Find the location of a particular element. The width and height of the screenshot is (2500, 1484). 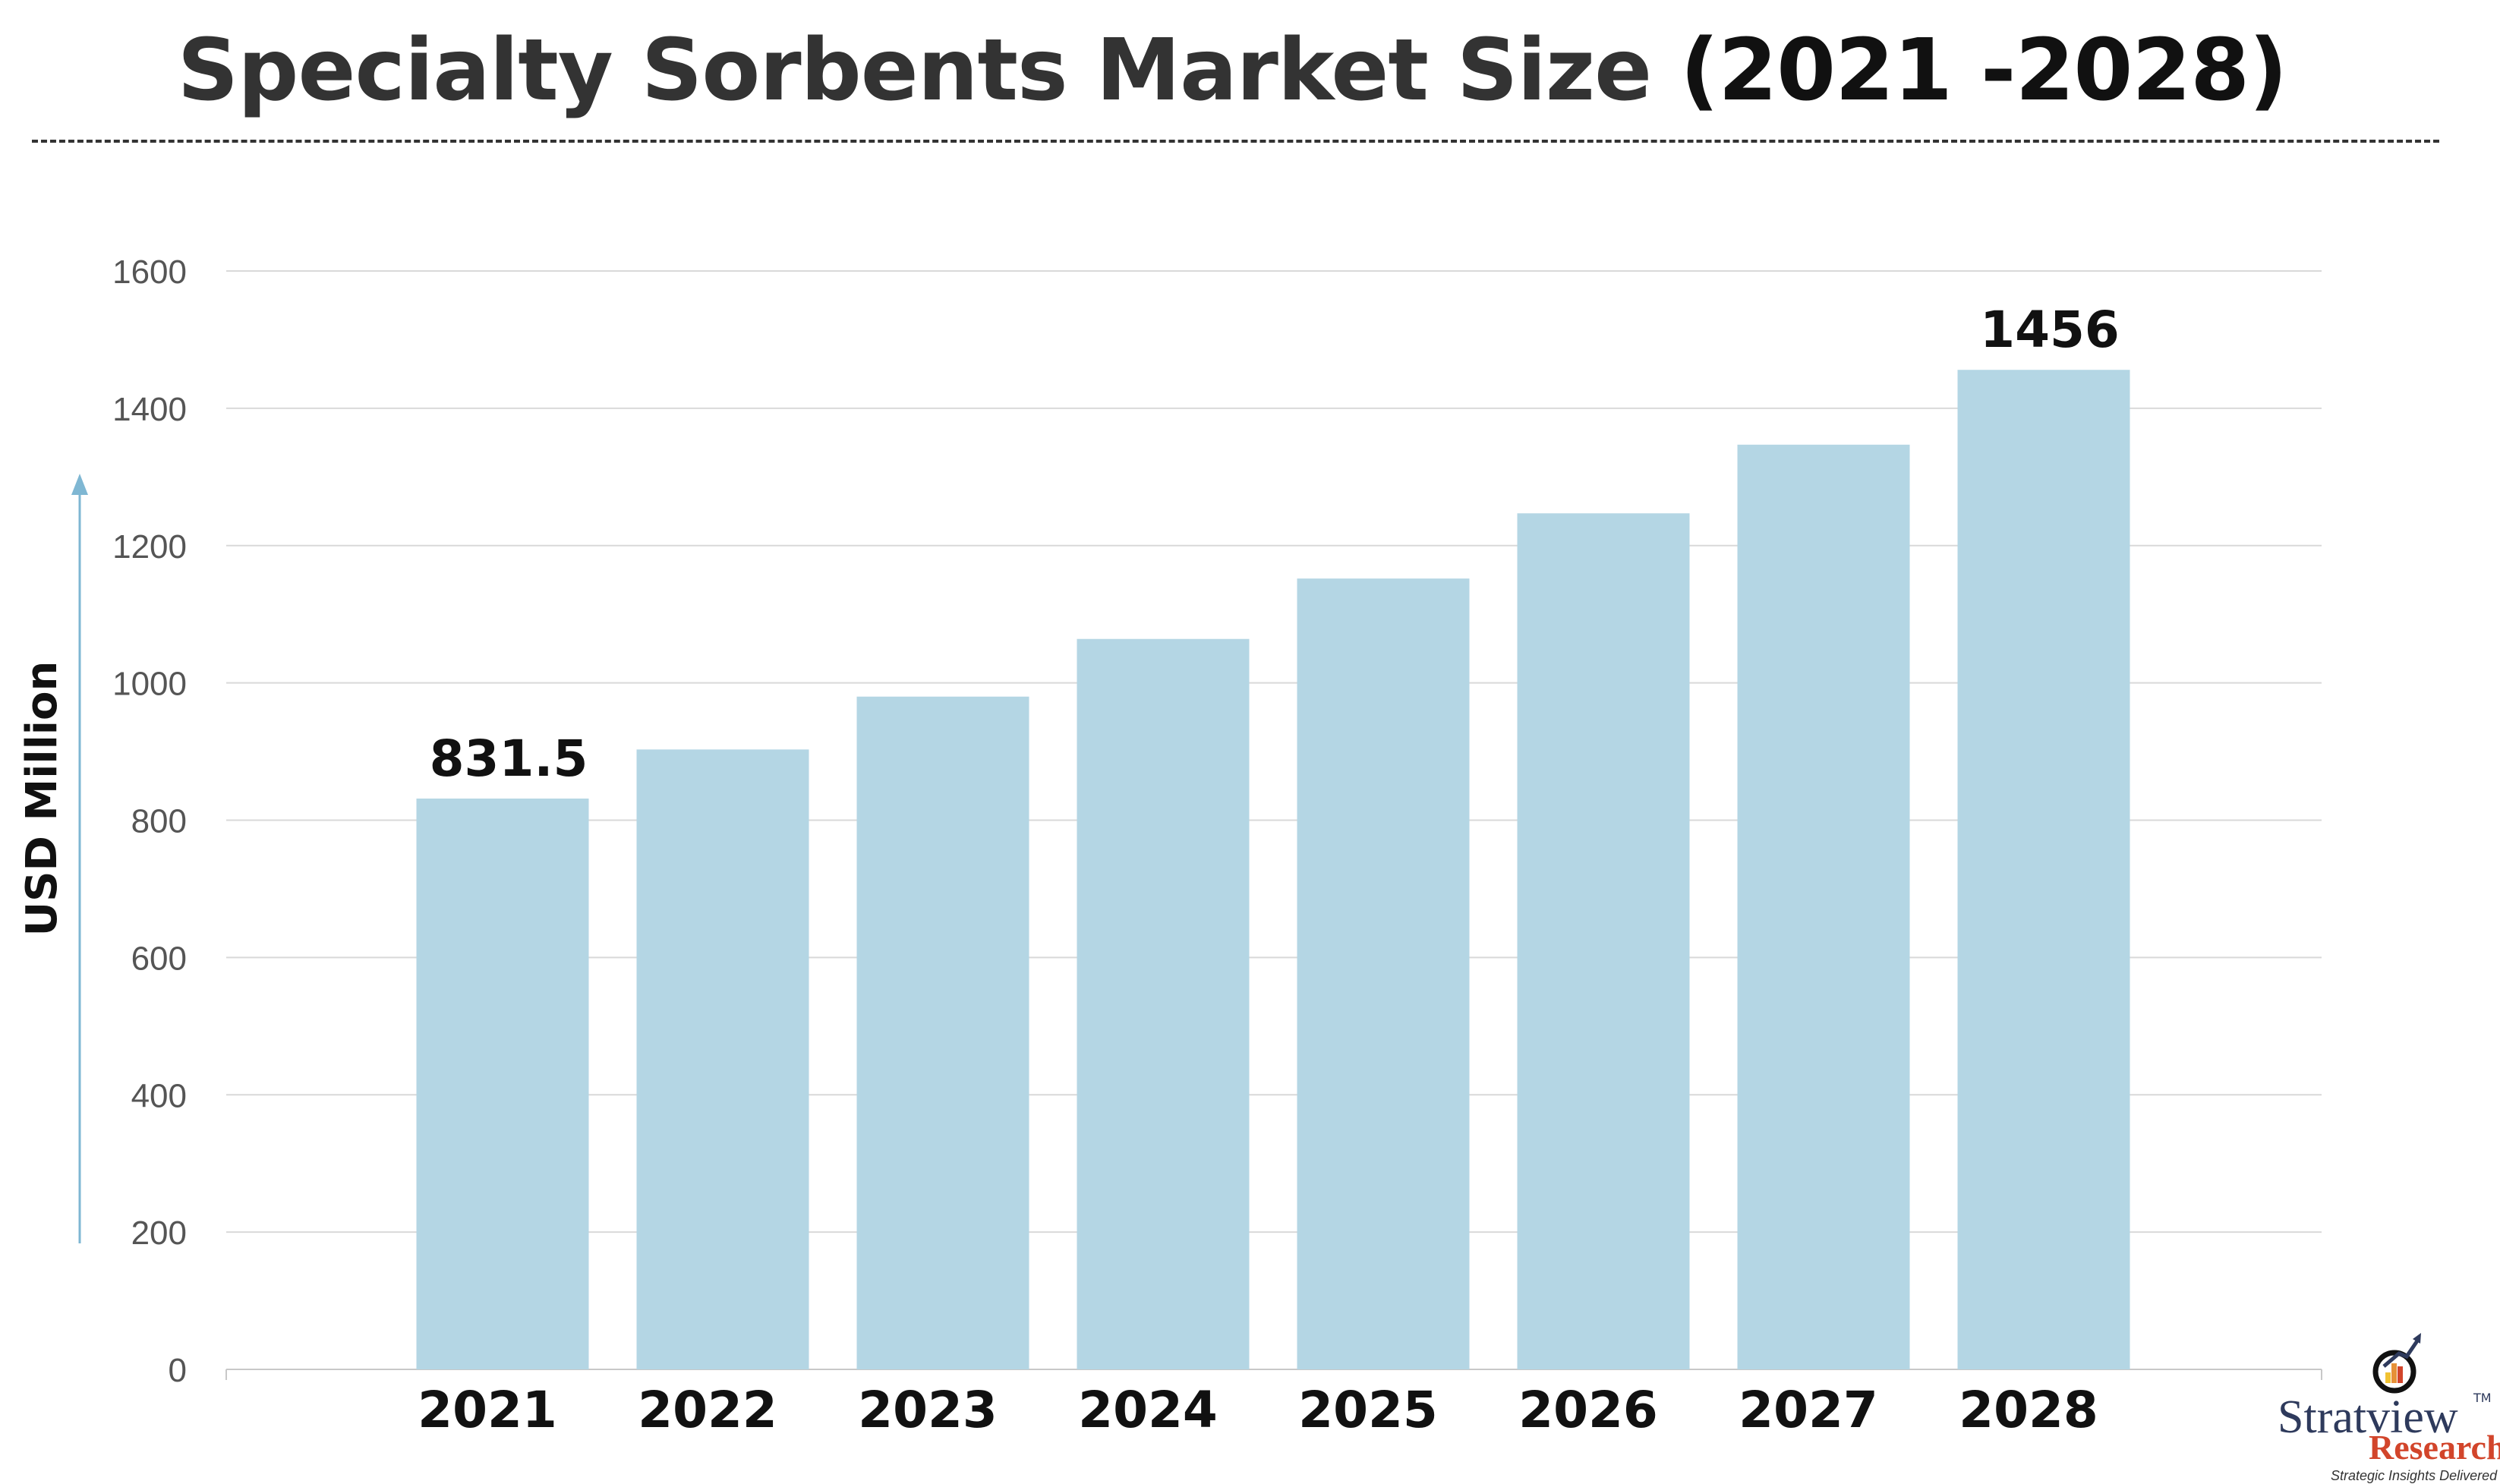

arrow-up-icon is located at coordinates (79, 484).